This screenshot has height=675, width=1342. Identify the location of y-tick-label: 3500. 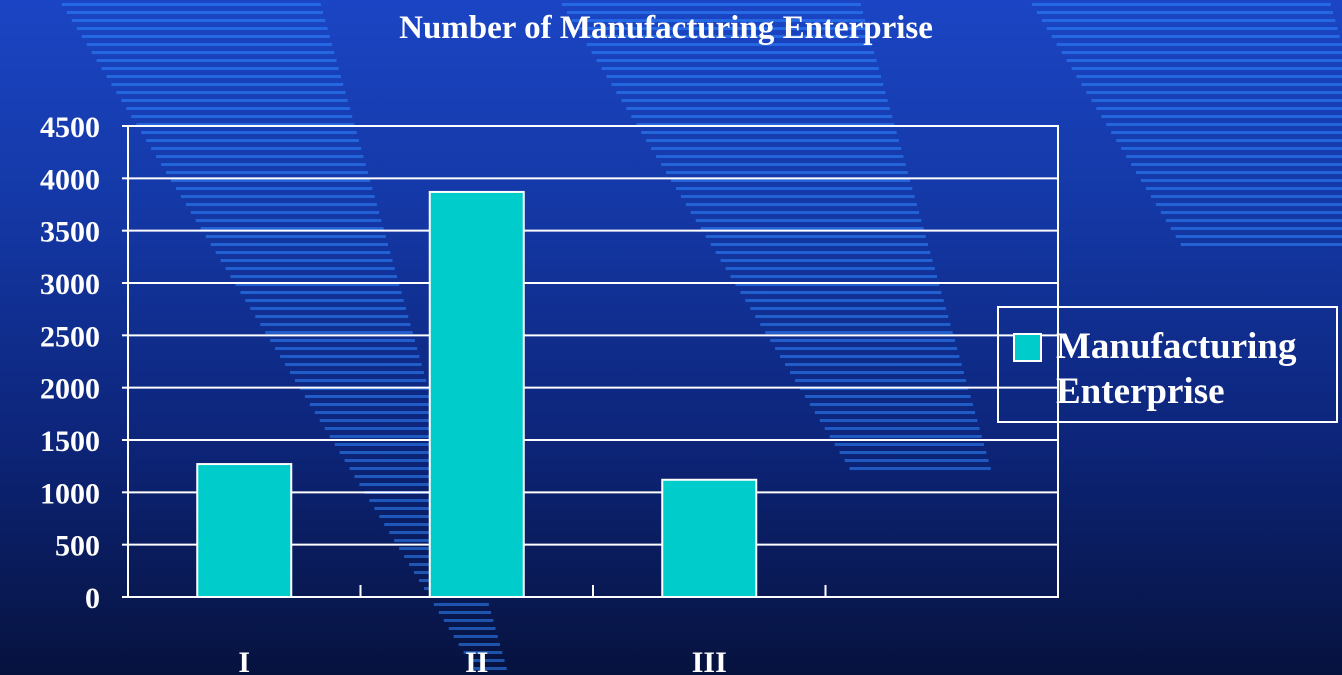
(70, 232).